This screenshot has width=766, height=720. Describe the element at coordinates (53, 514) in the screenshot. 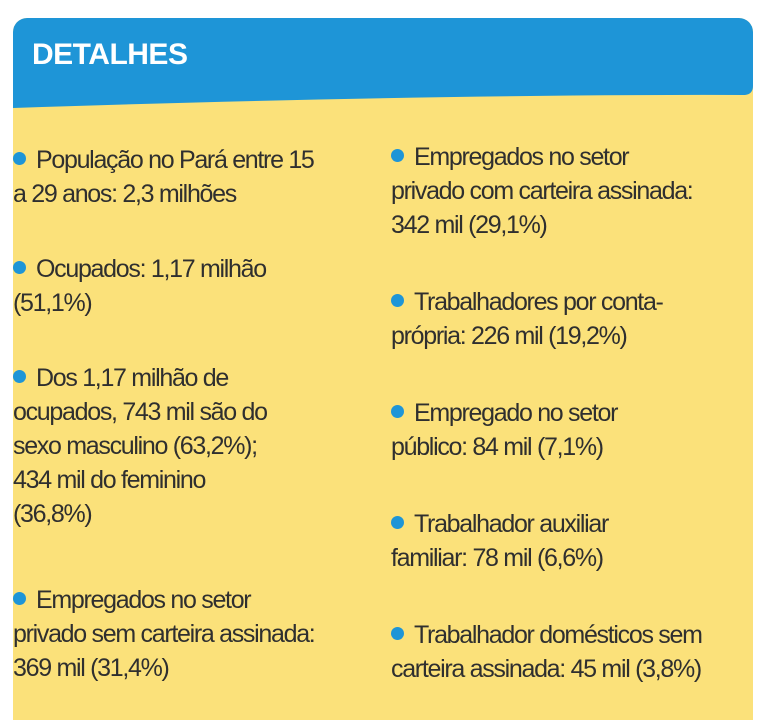

I see `item-text: (36,8%)` at that location.